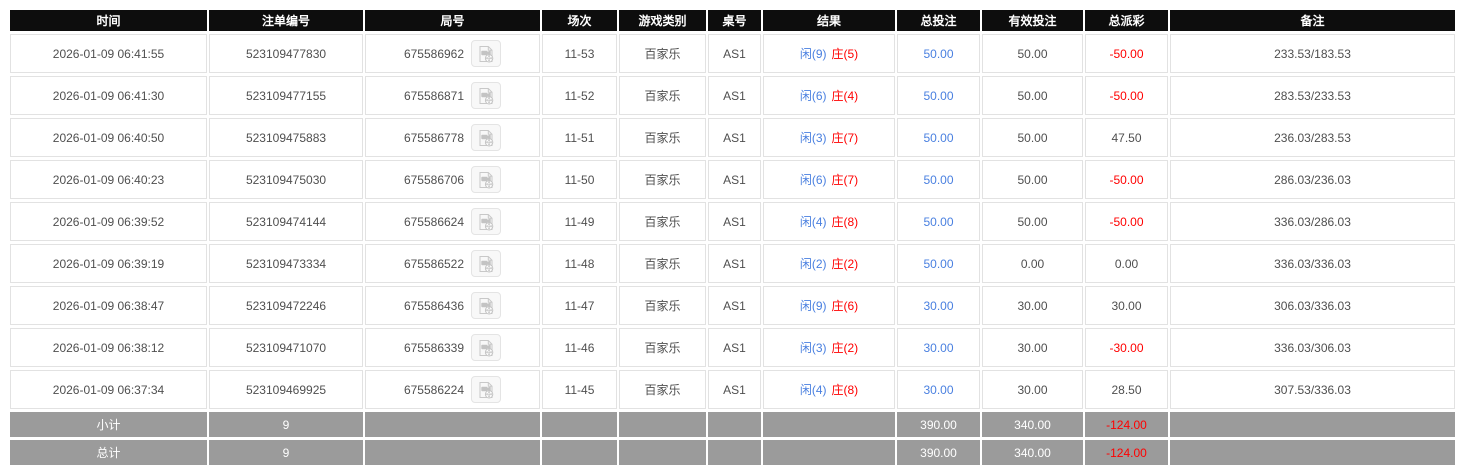 The height and width of the screenshot is (468, 1465). I want to click on result-player: 闲(3), so click(813, 348).